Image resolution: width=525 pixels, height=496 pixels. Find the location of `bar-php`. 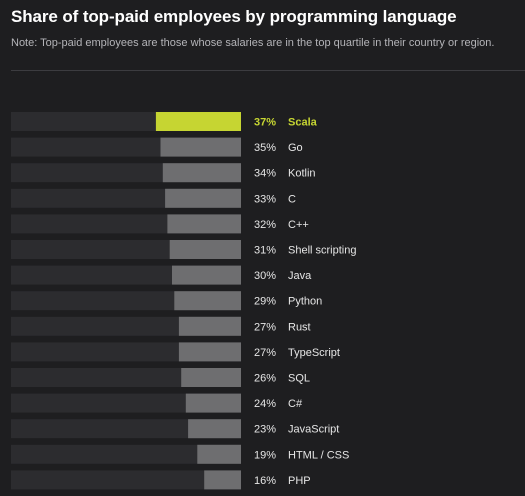

bar-php is located at coordinates (222, 480).